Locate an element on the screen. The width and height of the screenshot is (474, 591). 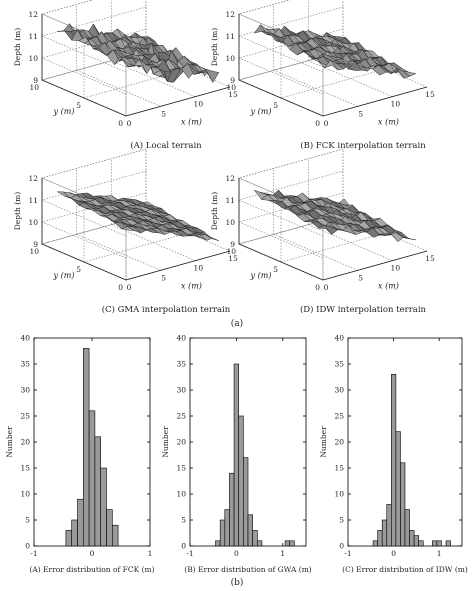
x-tick-label: 1 is located at coordinates (282, 553).